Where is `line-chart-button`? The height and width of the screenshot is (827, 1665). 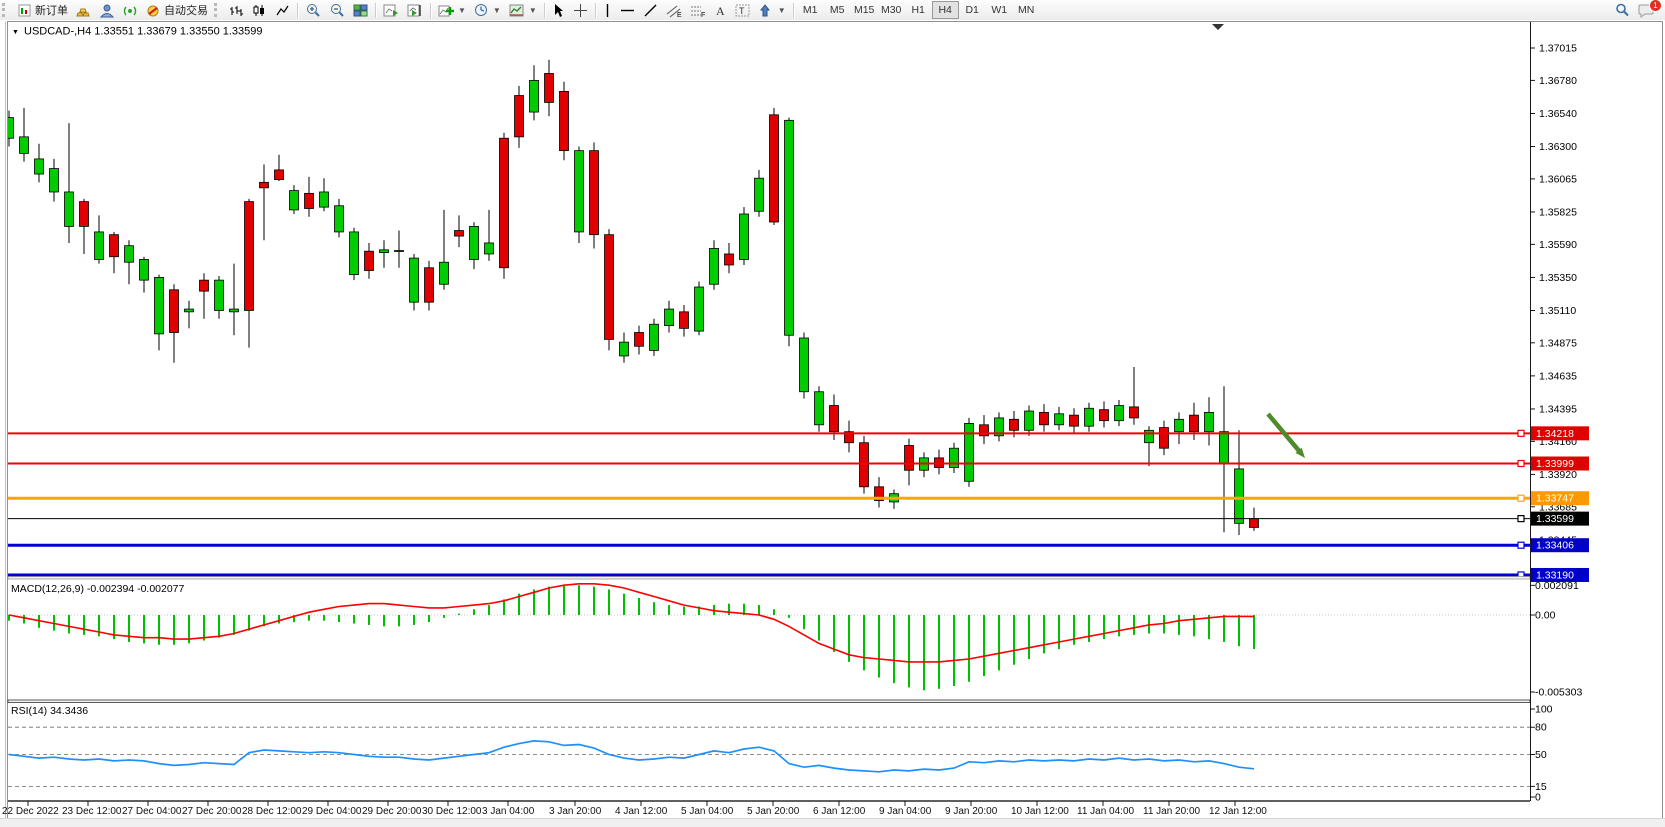
line-chart-button is located at coordinates (282, 10).